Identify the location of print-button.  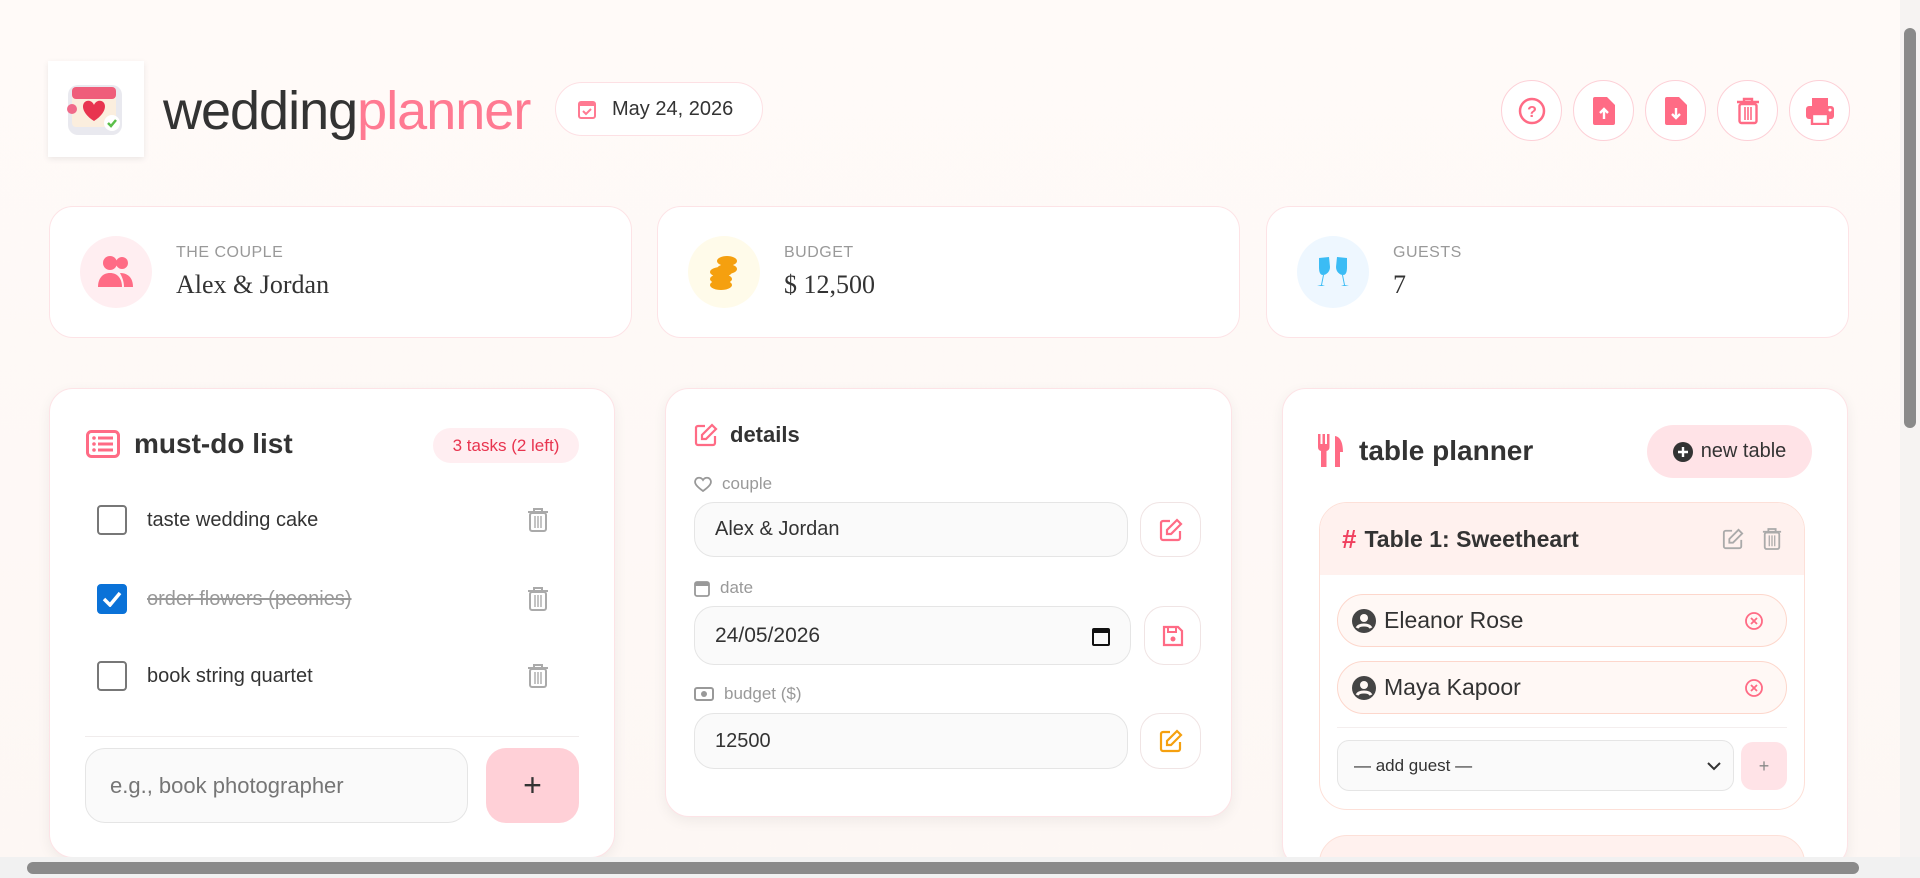
(1819, 110).